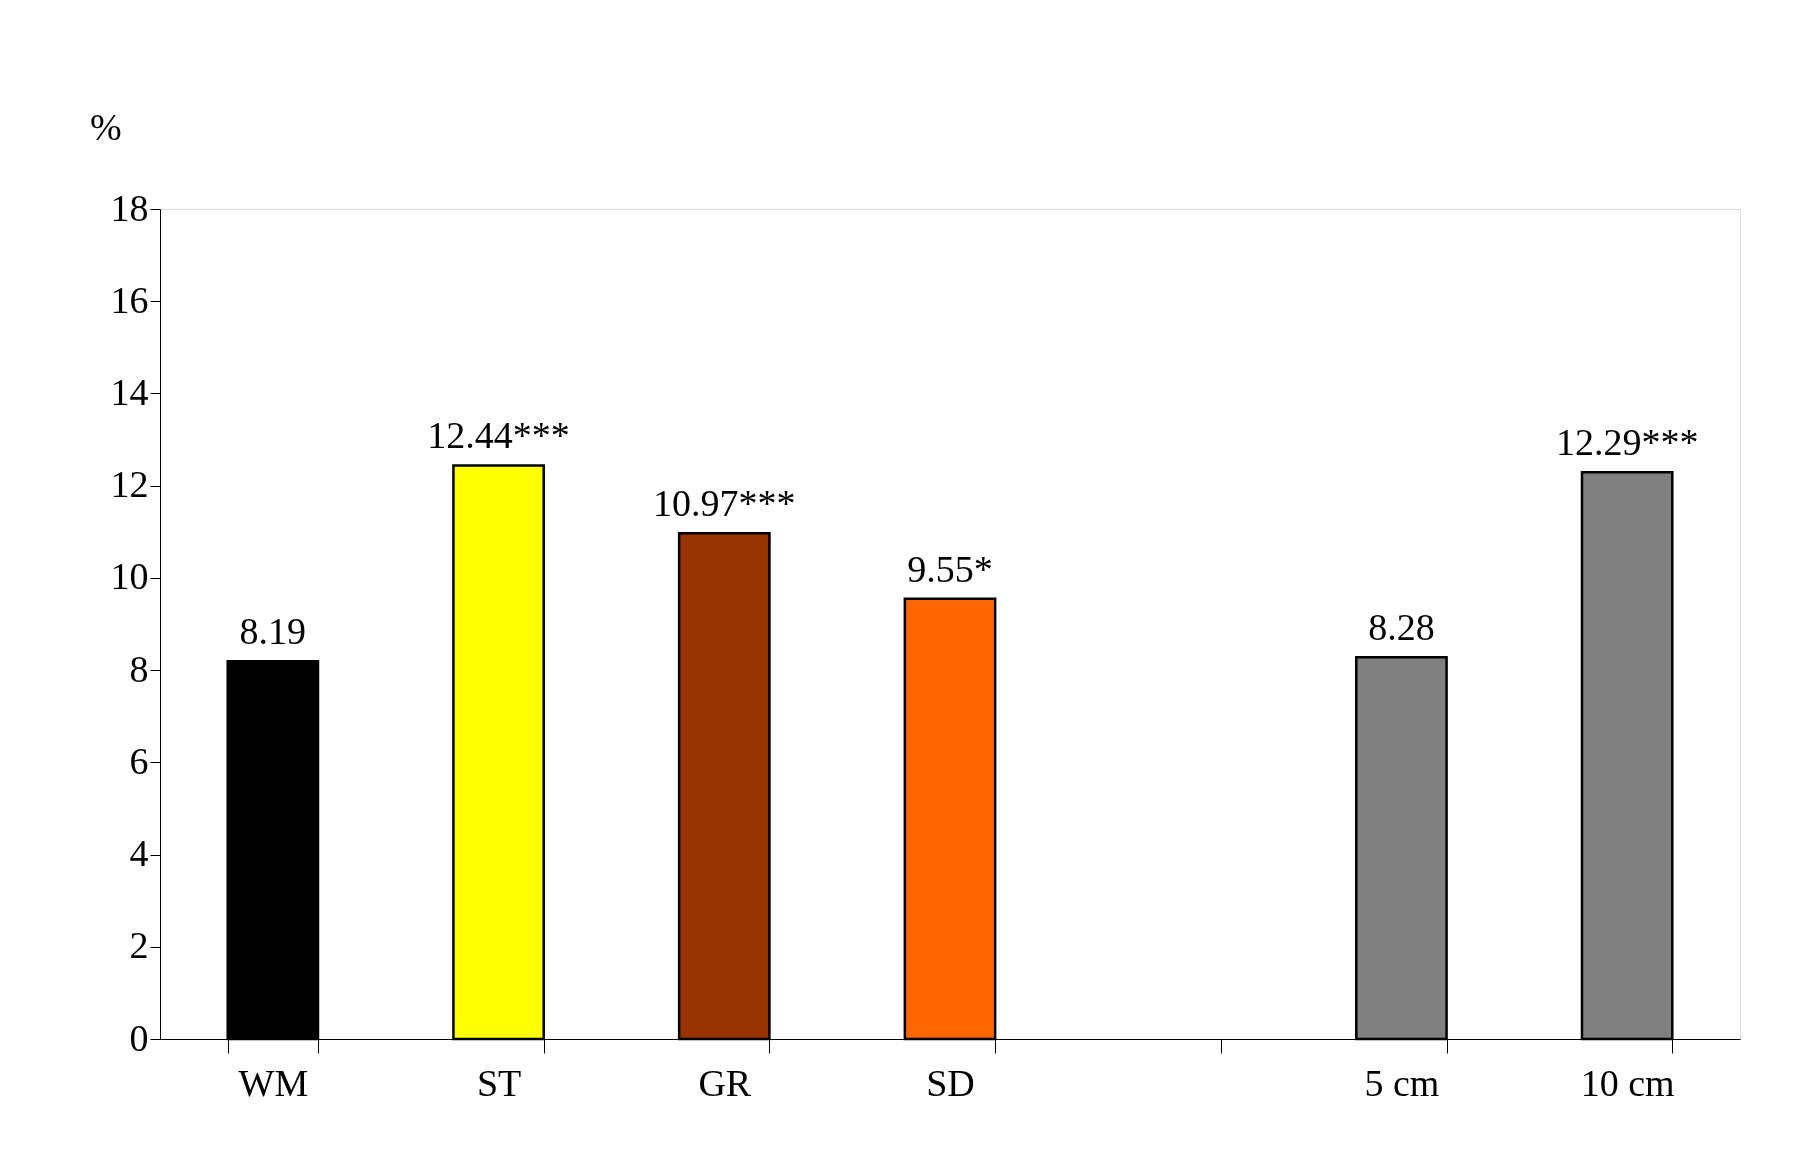  What do you see at coordinates (106, 127) in the screenshot?
I see `y-axis-title: %` at bounding box center [106, 127].